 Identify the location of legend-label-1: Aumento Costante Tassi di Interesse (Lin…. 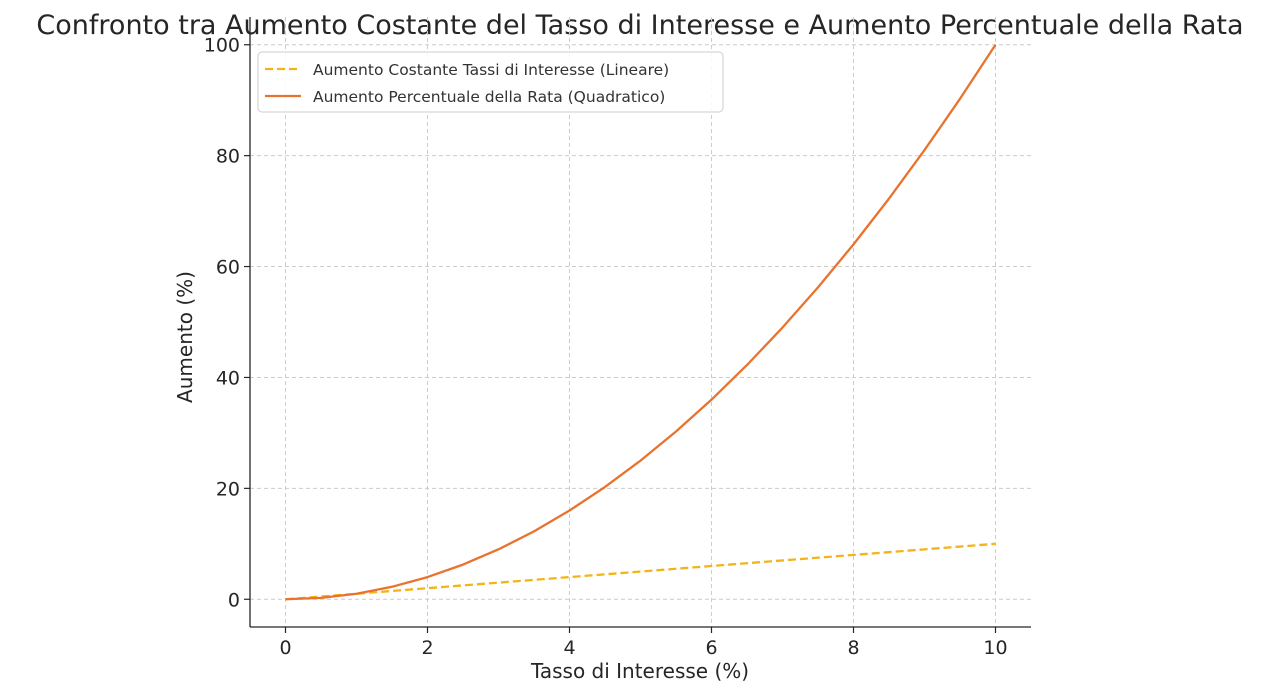
(491, 70).